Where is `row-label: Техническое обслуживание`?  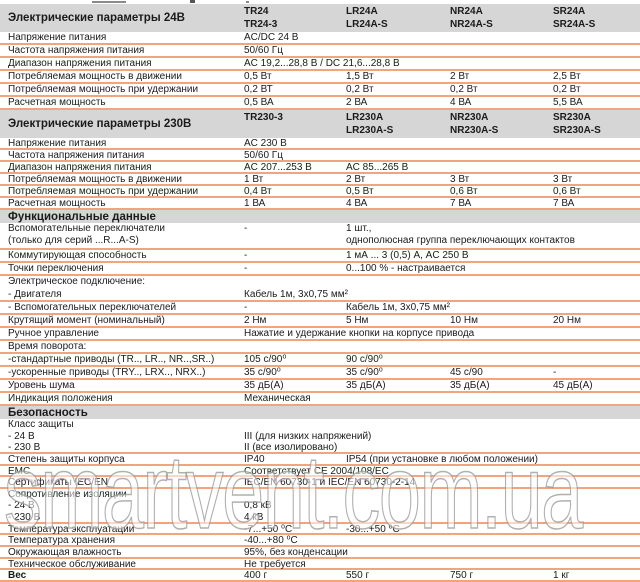
row-label: Техническое обслуживание is located at coordinates (72, 564).